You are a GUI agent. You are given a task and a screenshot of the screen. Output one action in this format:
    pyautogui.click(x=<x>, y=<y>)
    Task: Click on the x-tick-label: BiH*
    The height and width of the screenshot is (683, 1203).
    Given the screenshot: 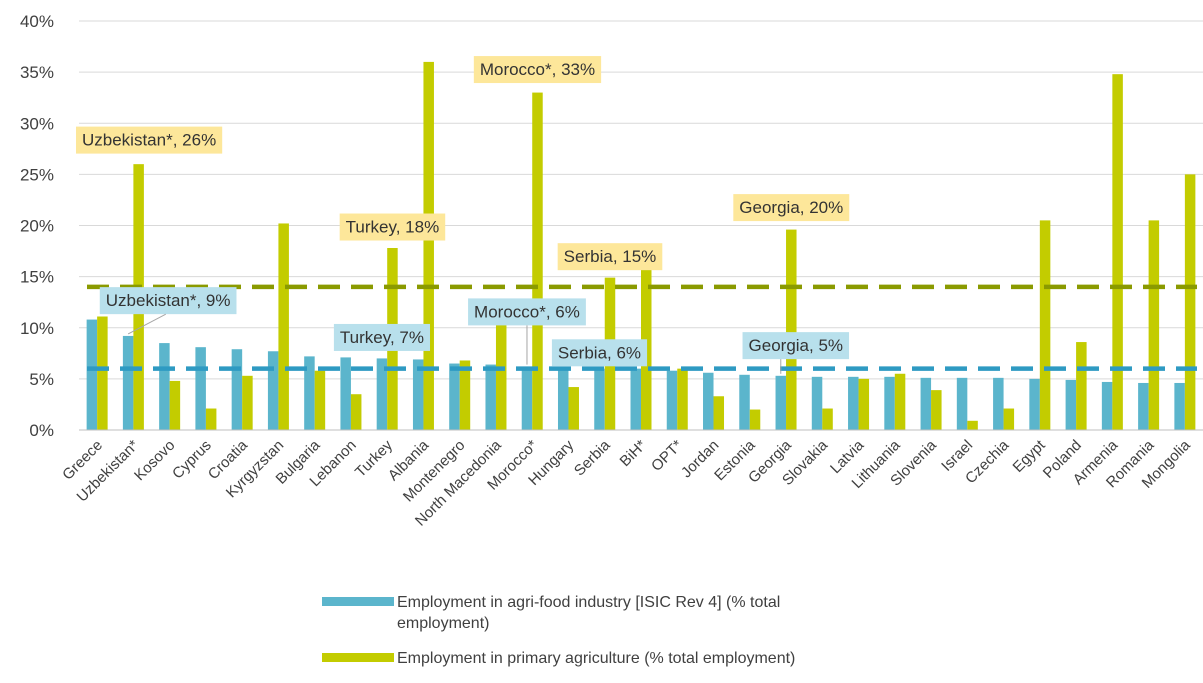 What is the action you would take?
    pyautogui.click(x=633, y=453)
    